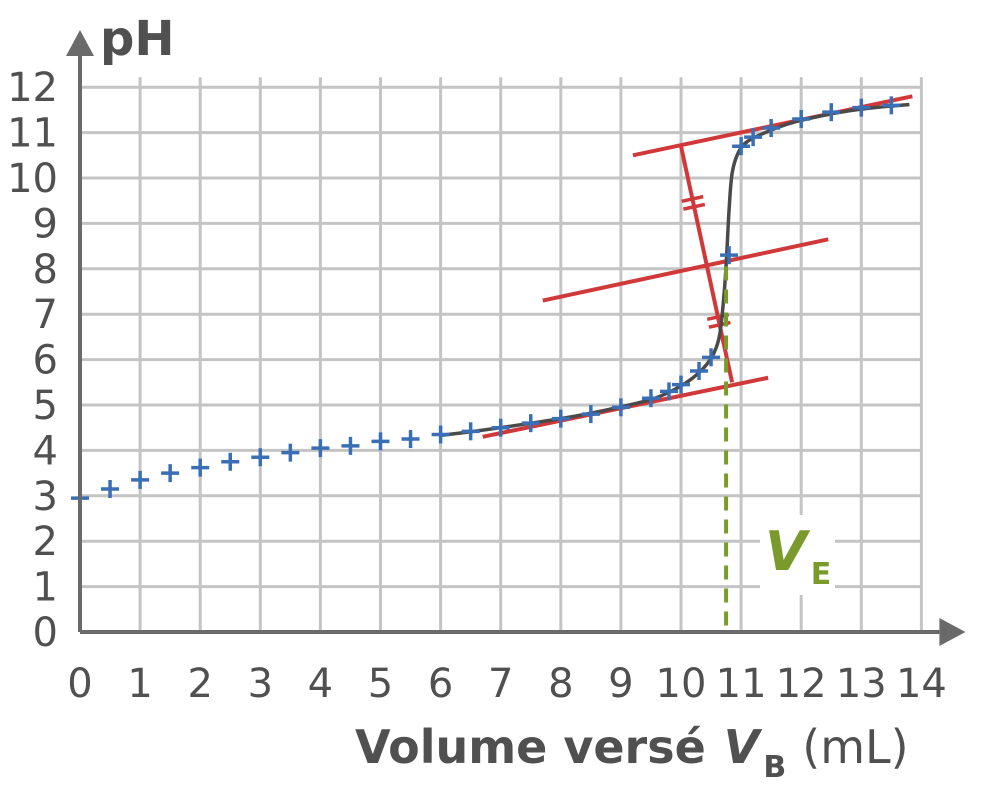 The width and height of the screenshot is (985, 799). I want to click on y-tick-label: 0, so click(45, 633).